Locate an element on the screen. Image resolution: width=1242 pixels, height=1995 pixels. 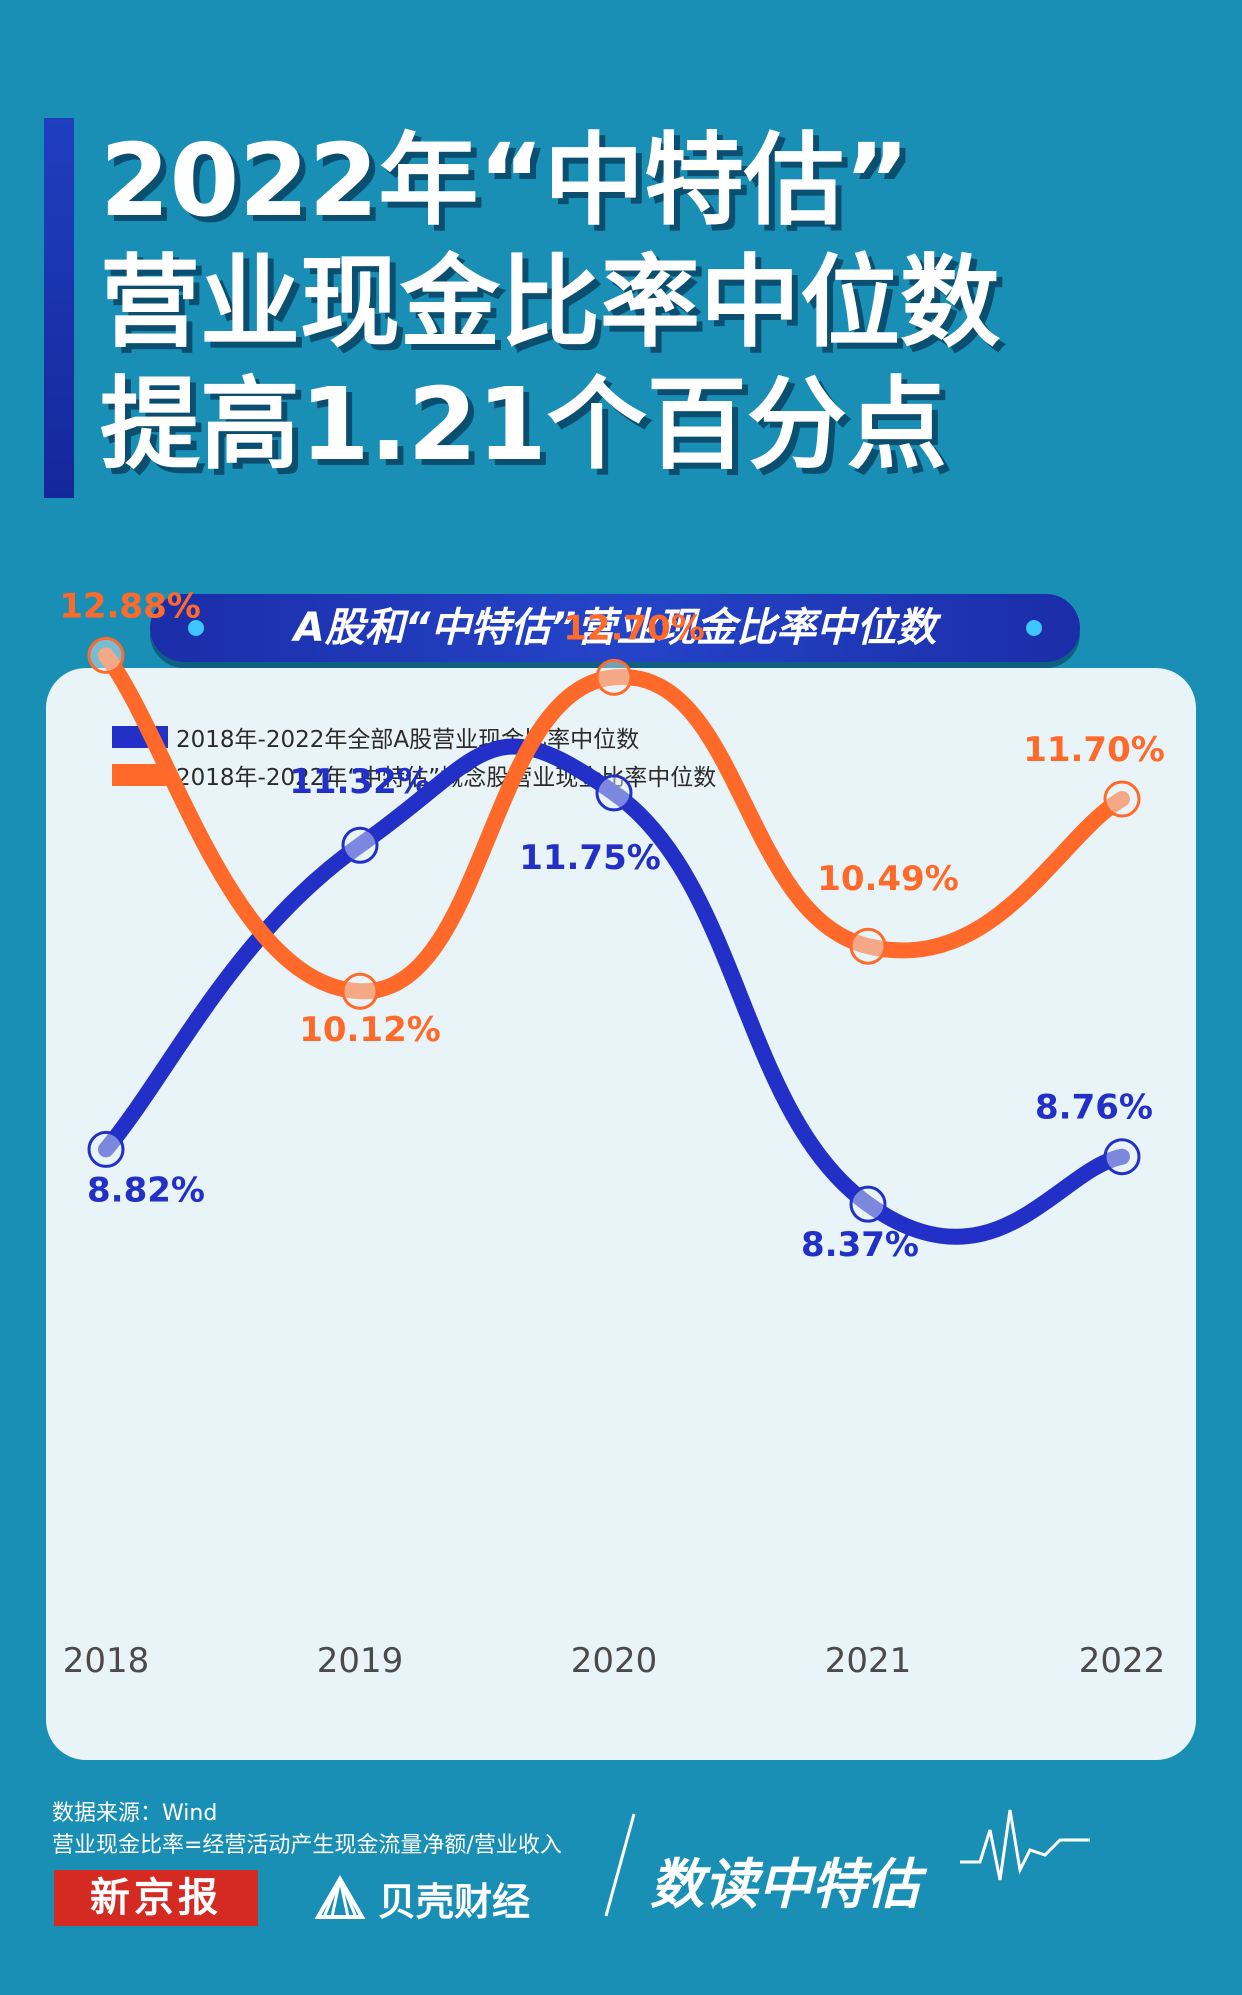
series-line-zhongteguo is located at coordinates (614, 823).